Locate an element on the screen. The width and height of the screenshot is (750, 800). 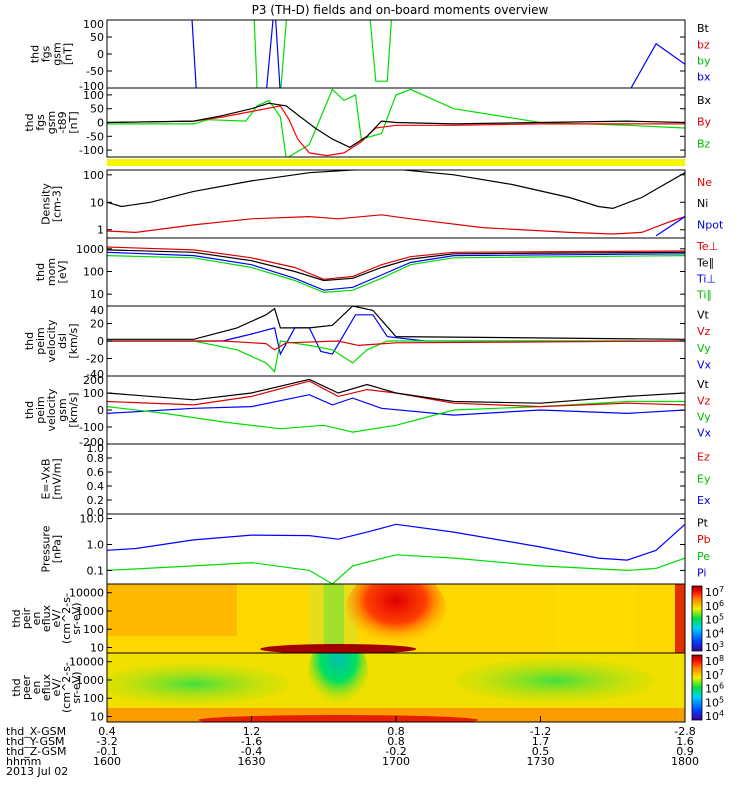
y-axis-label: [eV] is located at coordinates (62, 272).